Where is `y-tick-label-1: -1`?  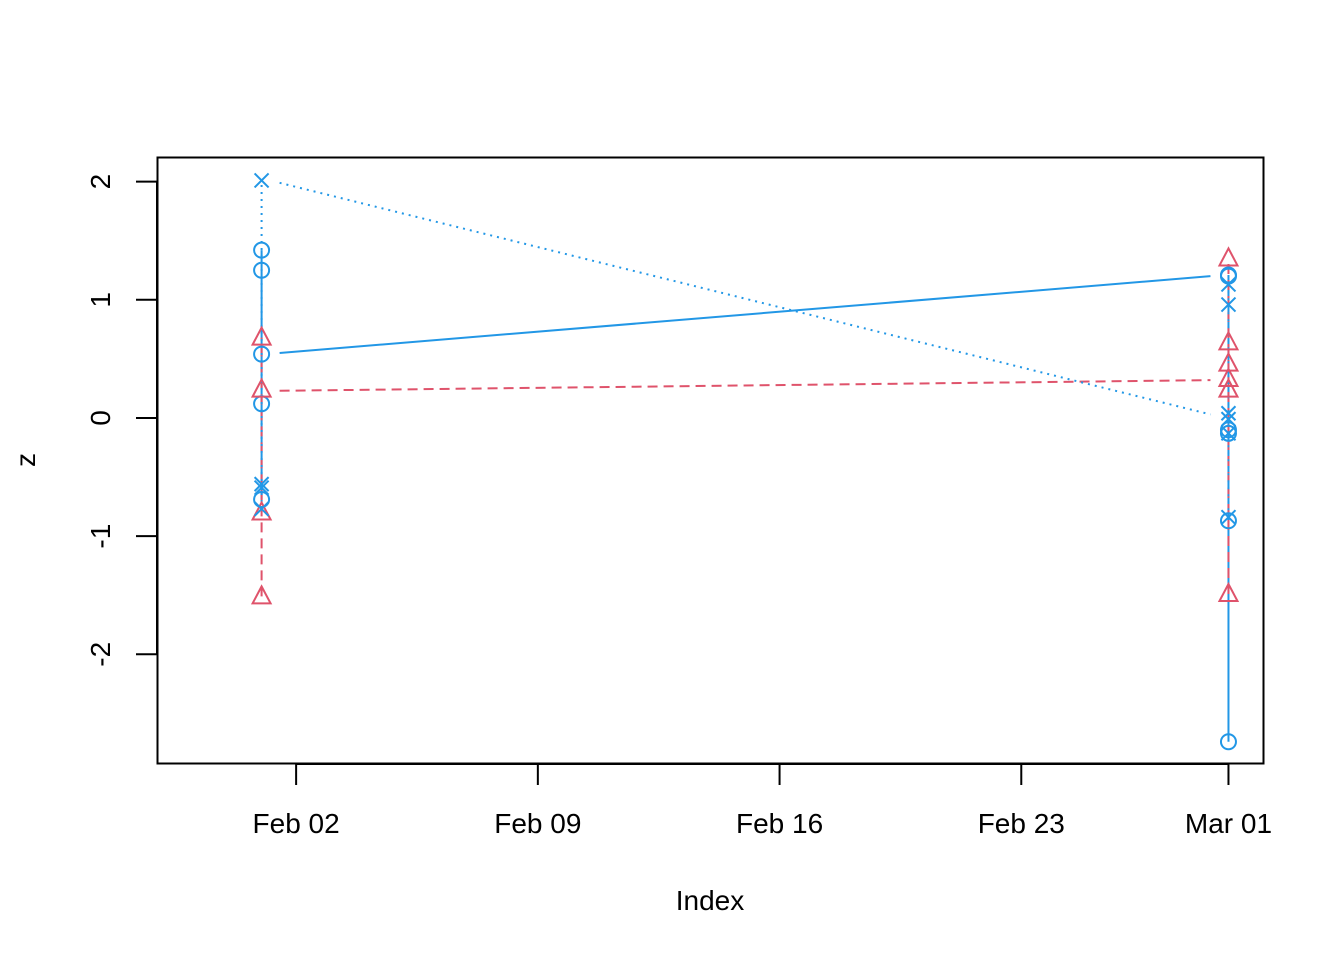
y-tick-label-1: -1 is located at coordinates (100, 536).